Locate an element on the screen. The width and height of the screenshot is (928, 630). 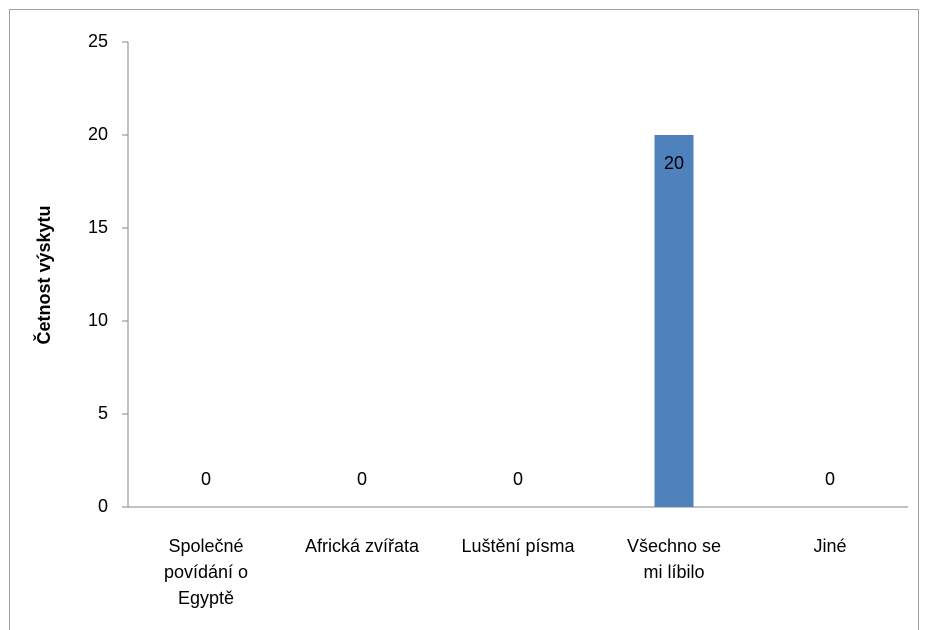
y-axis-title: Četnost výskytu is located at coordinates (43, 274).